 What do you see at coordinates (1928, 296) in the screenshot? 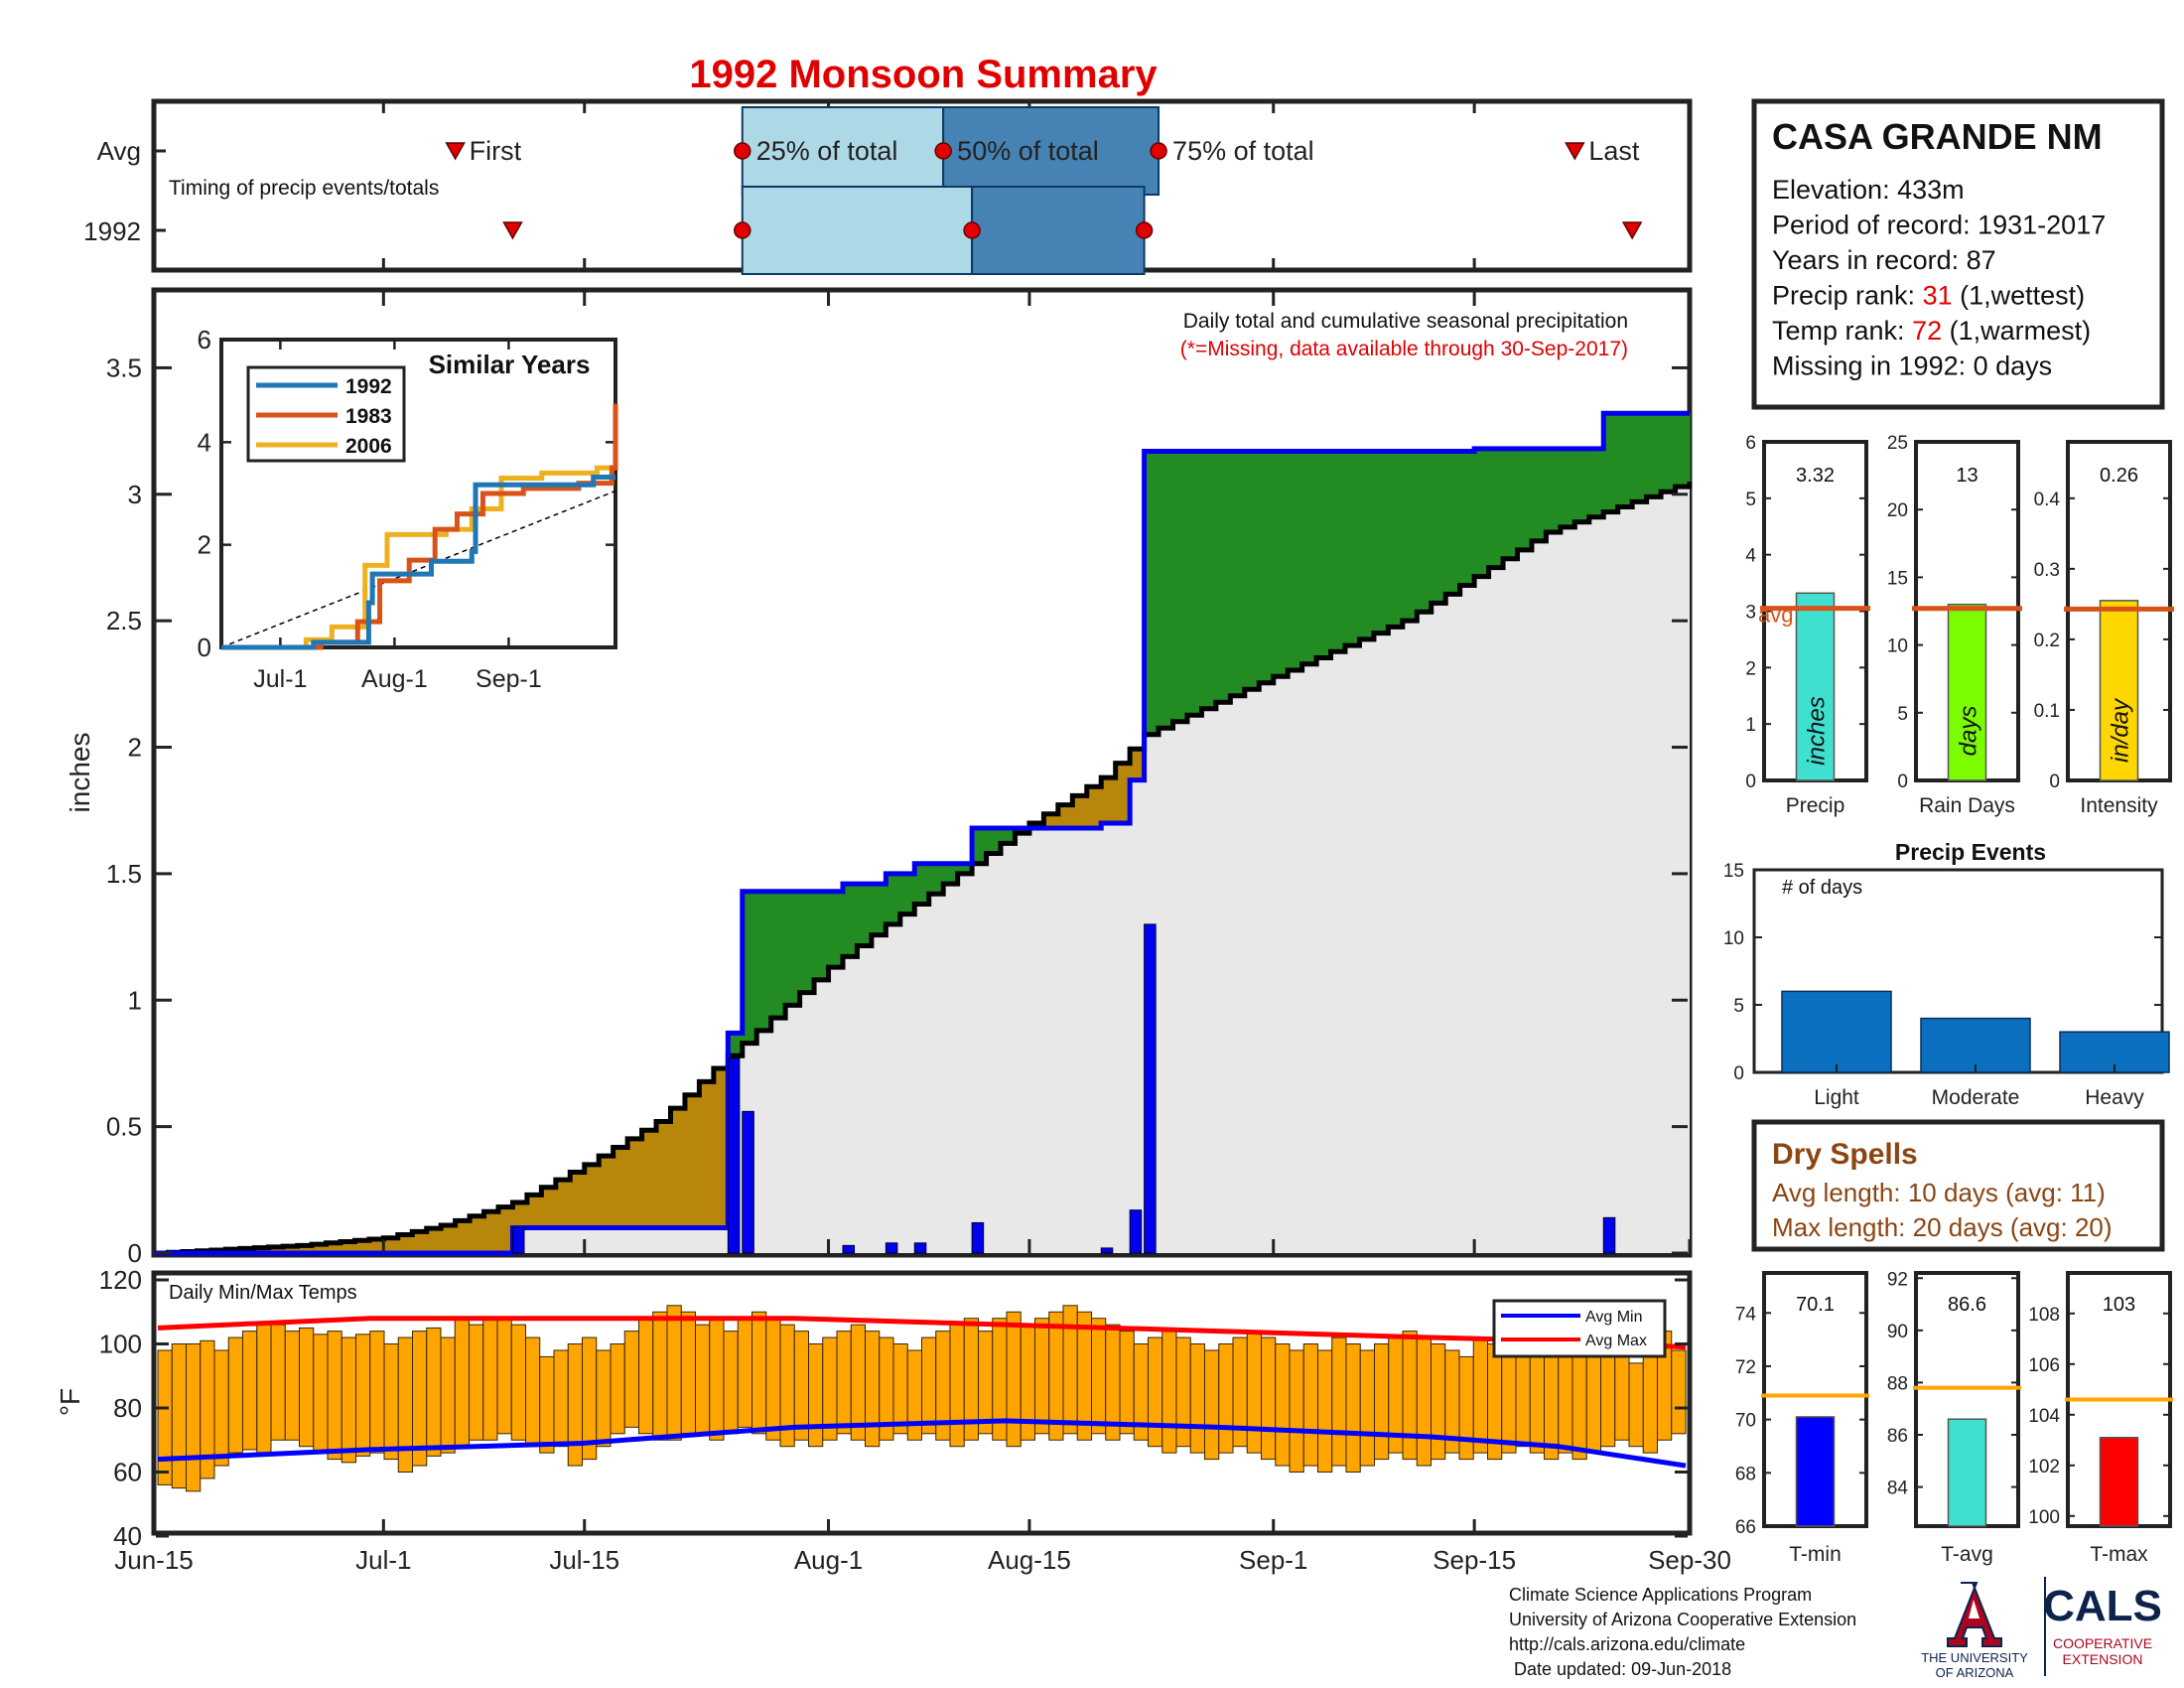
I see `station-line: Precip rank: 31 (1,wettest)` at bounding box center [1928, 296].